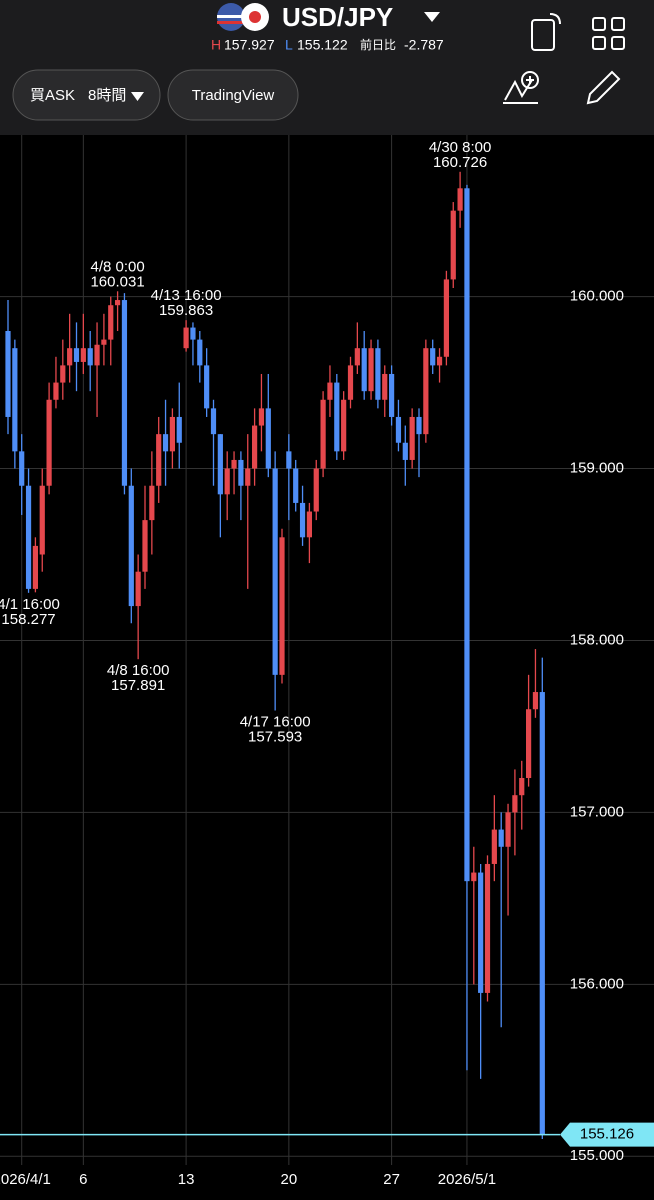 The height and width of the screenshot is (1200, 654). Describe the element at coordinates (137, 96) in the screenshot. I see `interval-dropdown` at that location.